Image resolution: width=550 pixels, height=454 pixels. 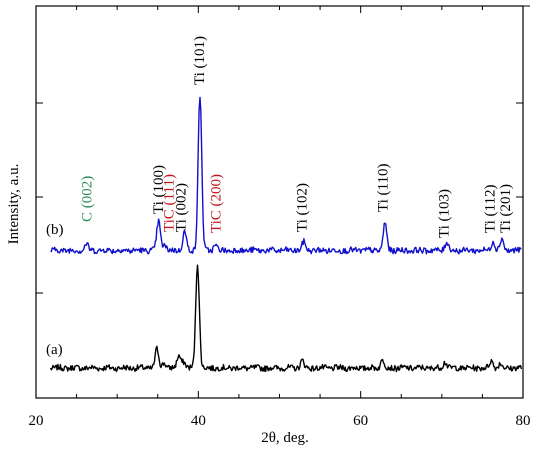 I want to click on peak-label: Ti (002), so click(x=182, y=207).